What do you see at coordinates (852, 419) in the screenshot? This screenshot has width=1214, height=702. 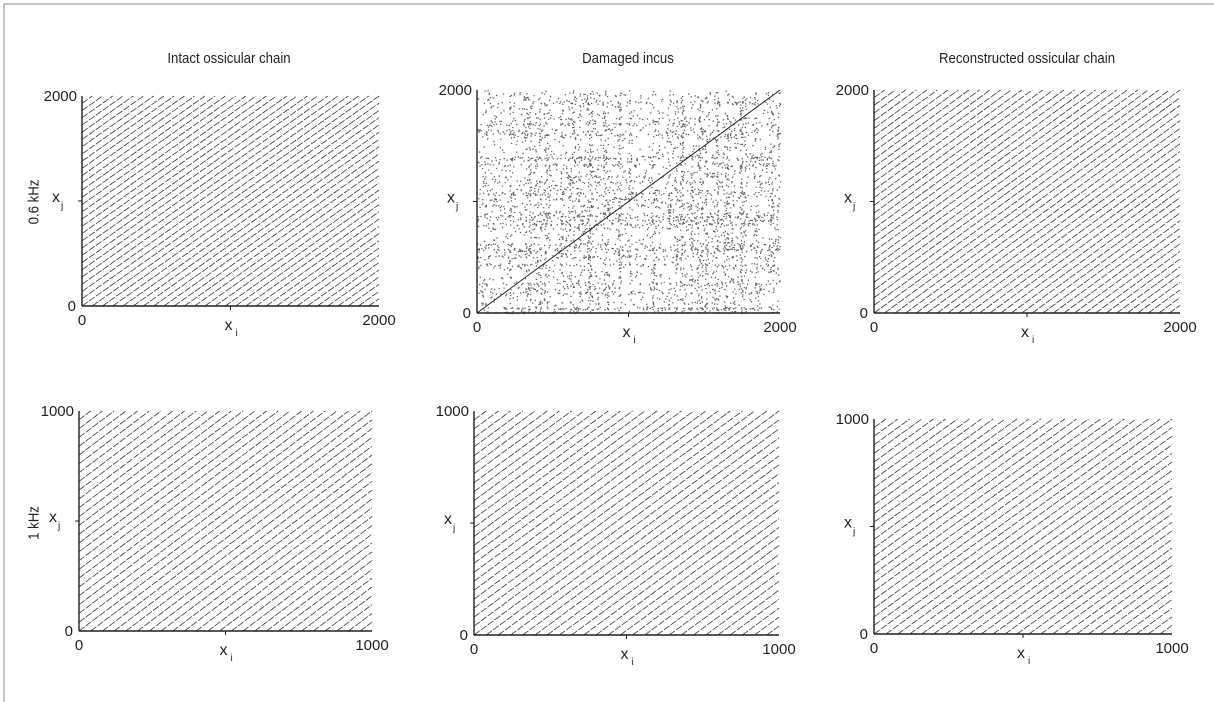 I see `y-tick-label: 1000` at bounding box center [852, 419].